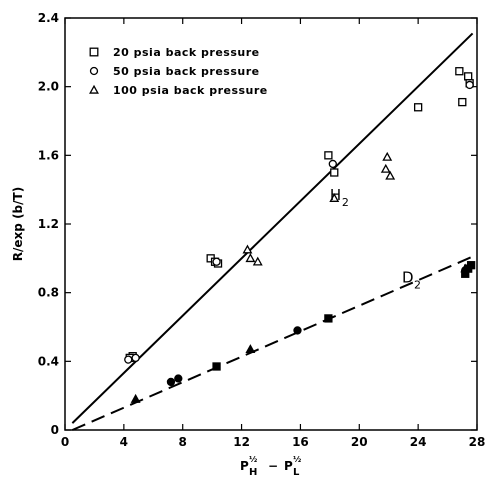 This screenshot has height=483, width=486. Describe the element at coordinates (48, 224) in the screenshot. I see `y-tick-label-3: 1.2` at that location.